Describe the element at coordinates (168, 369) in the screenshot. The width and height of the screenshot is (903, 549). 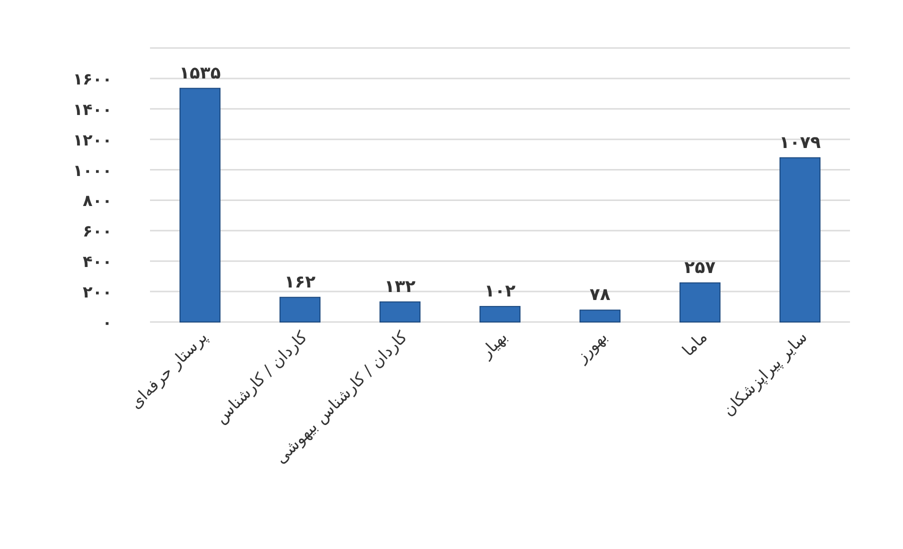
I see `x-tick-label: پرستار حرفه‌ای` at that location.